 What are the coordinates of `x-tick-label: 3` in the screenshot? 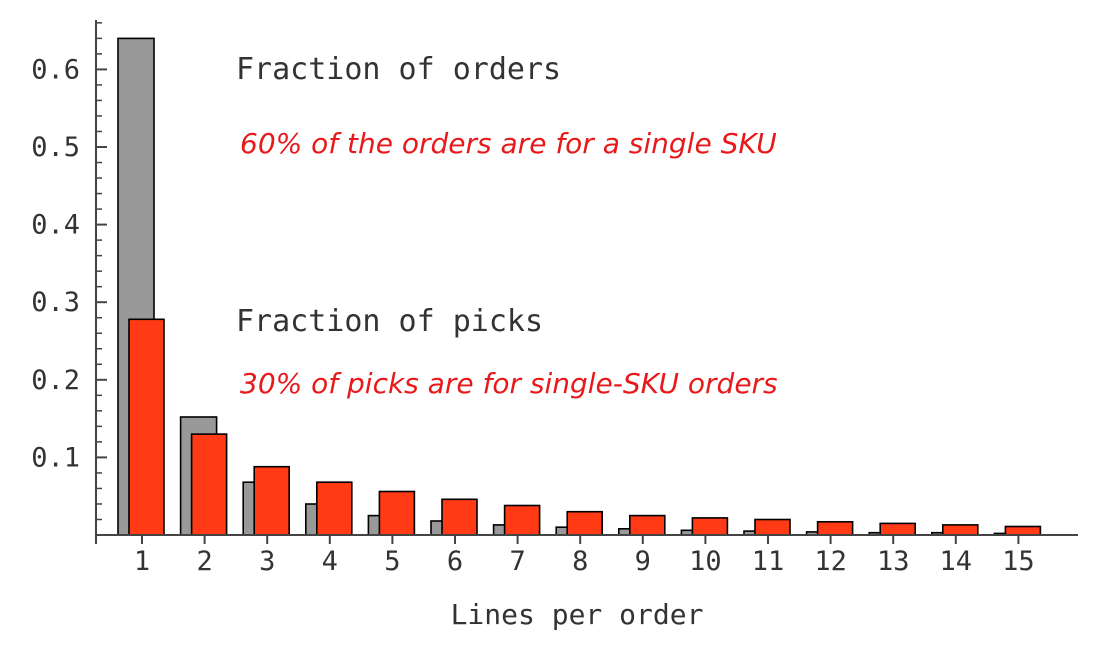 It's located at (267, 561).